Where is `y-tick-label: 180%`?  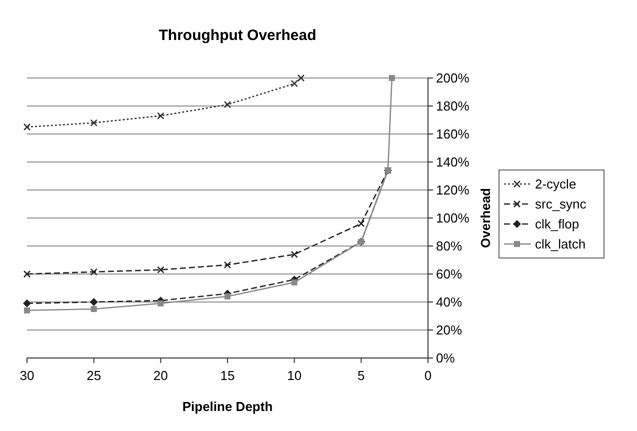 y-tick-label: 180% is located at coordinates (453, 106).